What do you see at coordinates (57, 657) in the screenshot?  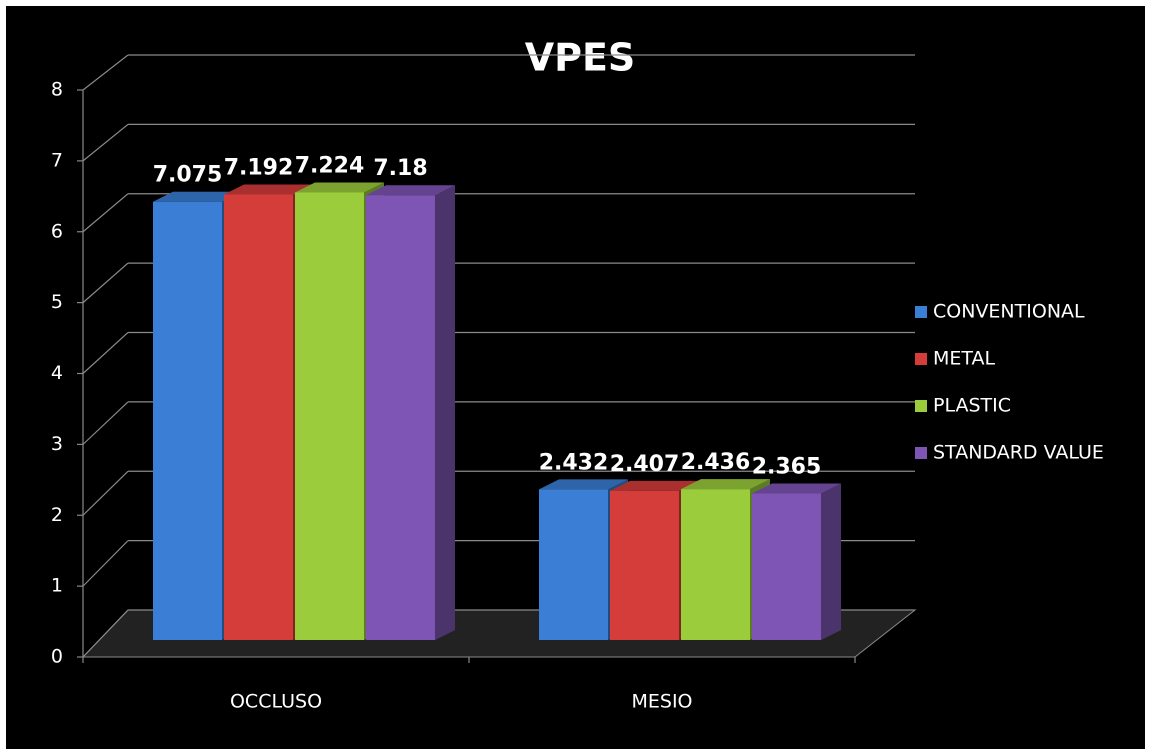 I see `y-tick-label: 0` at bounding box center [57, 657].